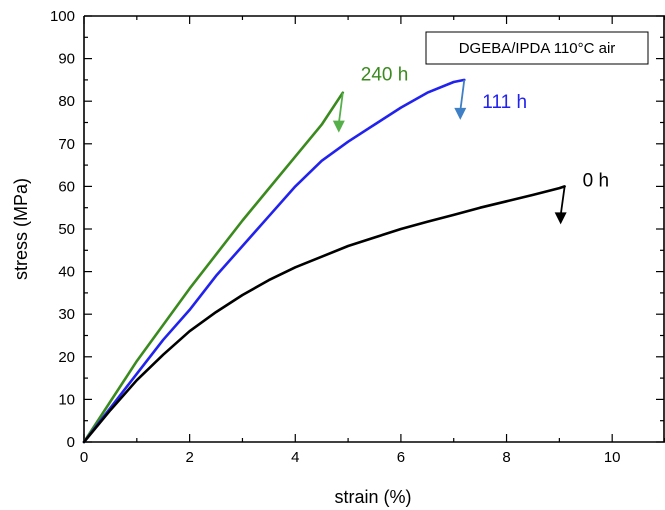 The image size is (665, 510). I want to click on failure-arrowhead-111h, so click(460, 113).